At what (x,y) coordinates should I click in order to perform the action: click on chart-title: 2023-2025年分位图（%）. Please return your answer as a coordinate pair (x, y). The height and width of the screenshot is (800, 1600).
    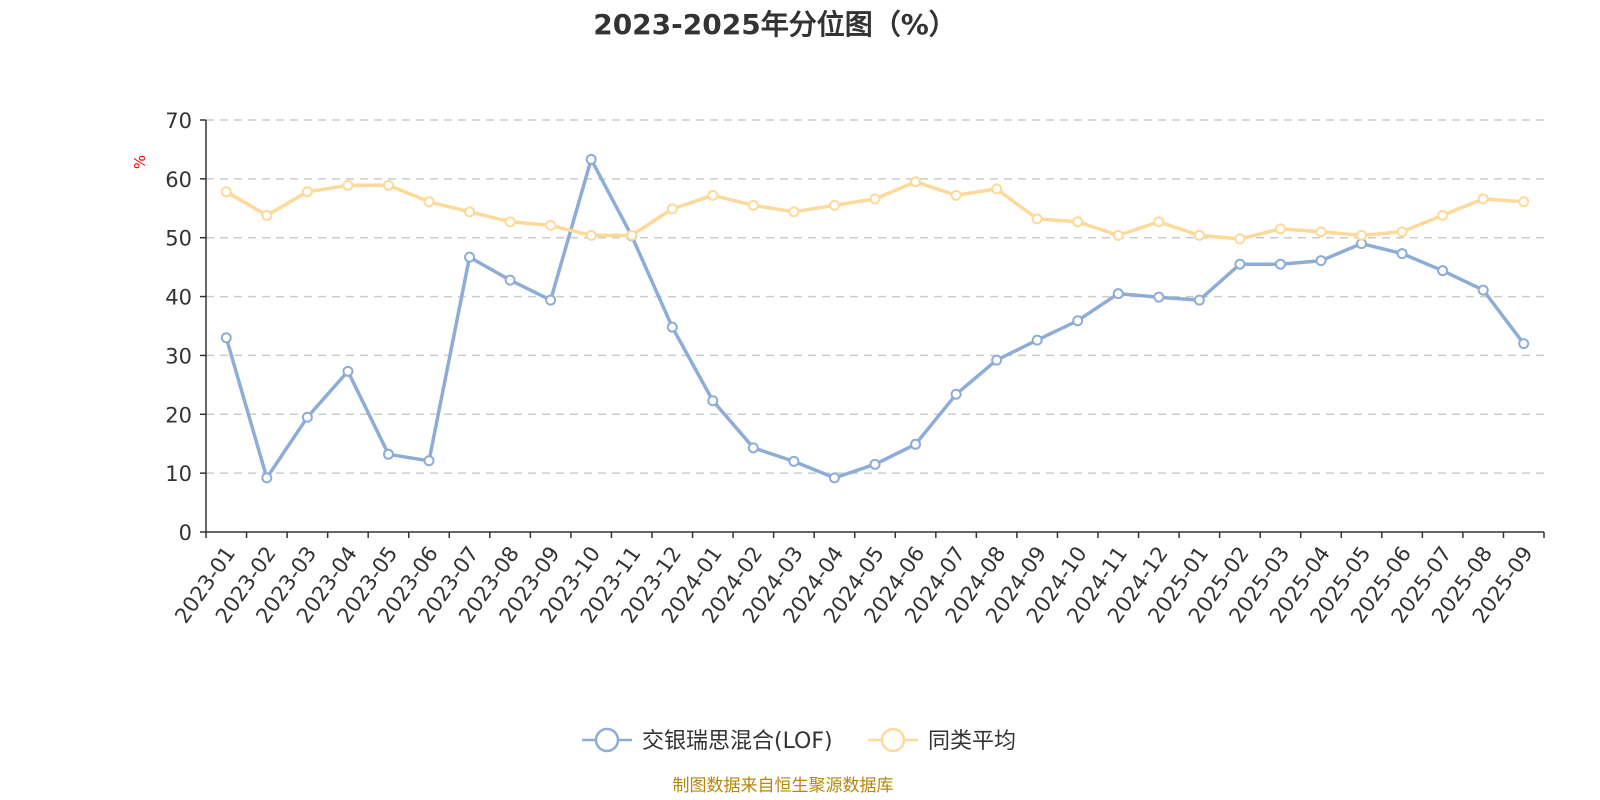
    Looking at the image, I should click on (775, 24).